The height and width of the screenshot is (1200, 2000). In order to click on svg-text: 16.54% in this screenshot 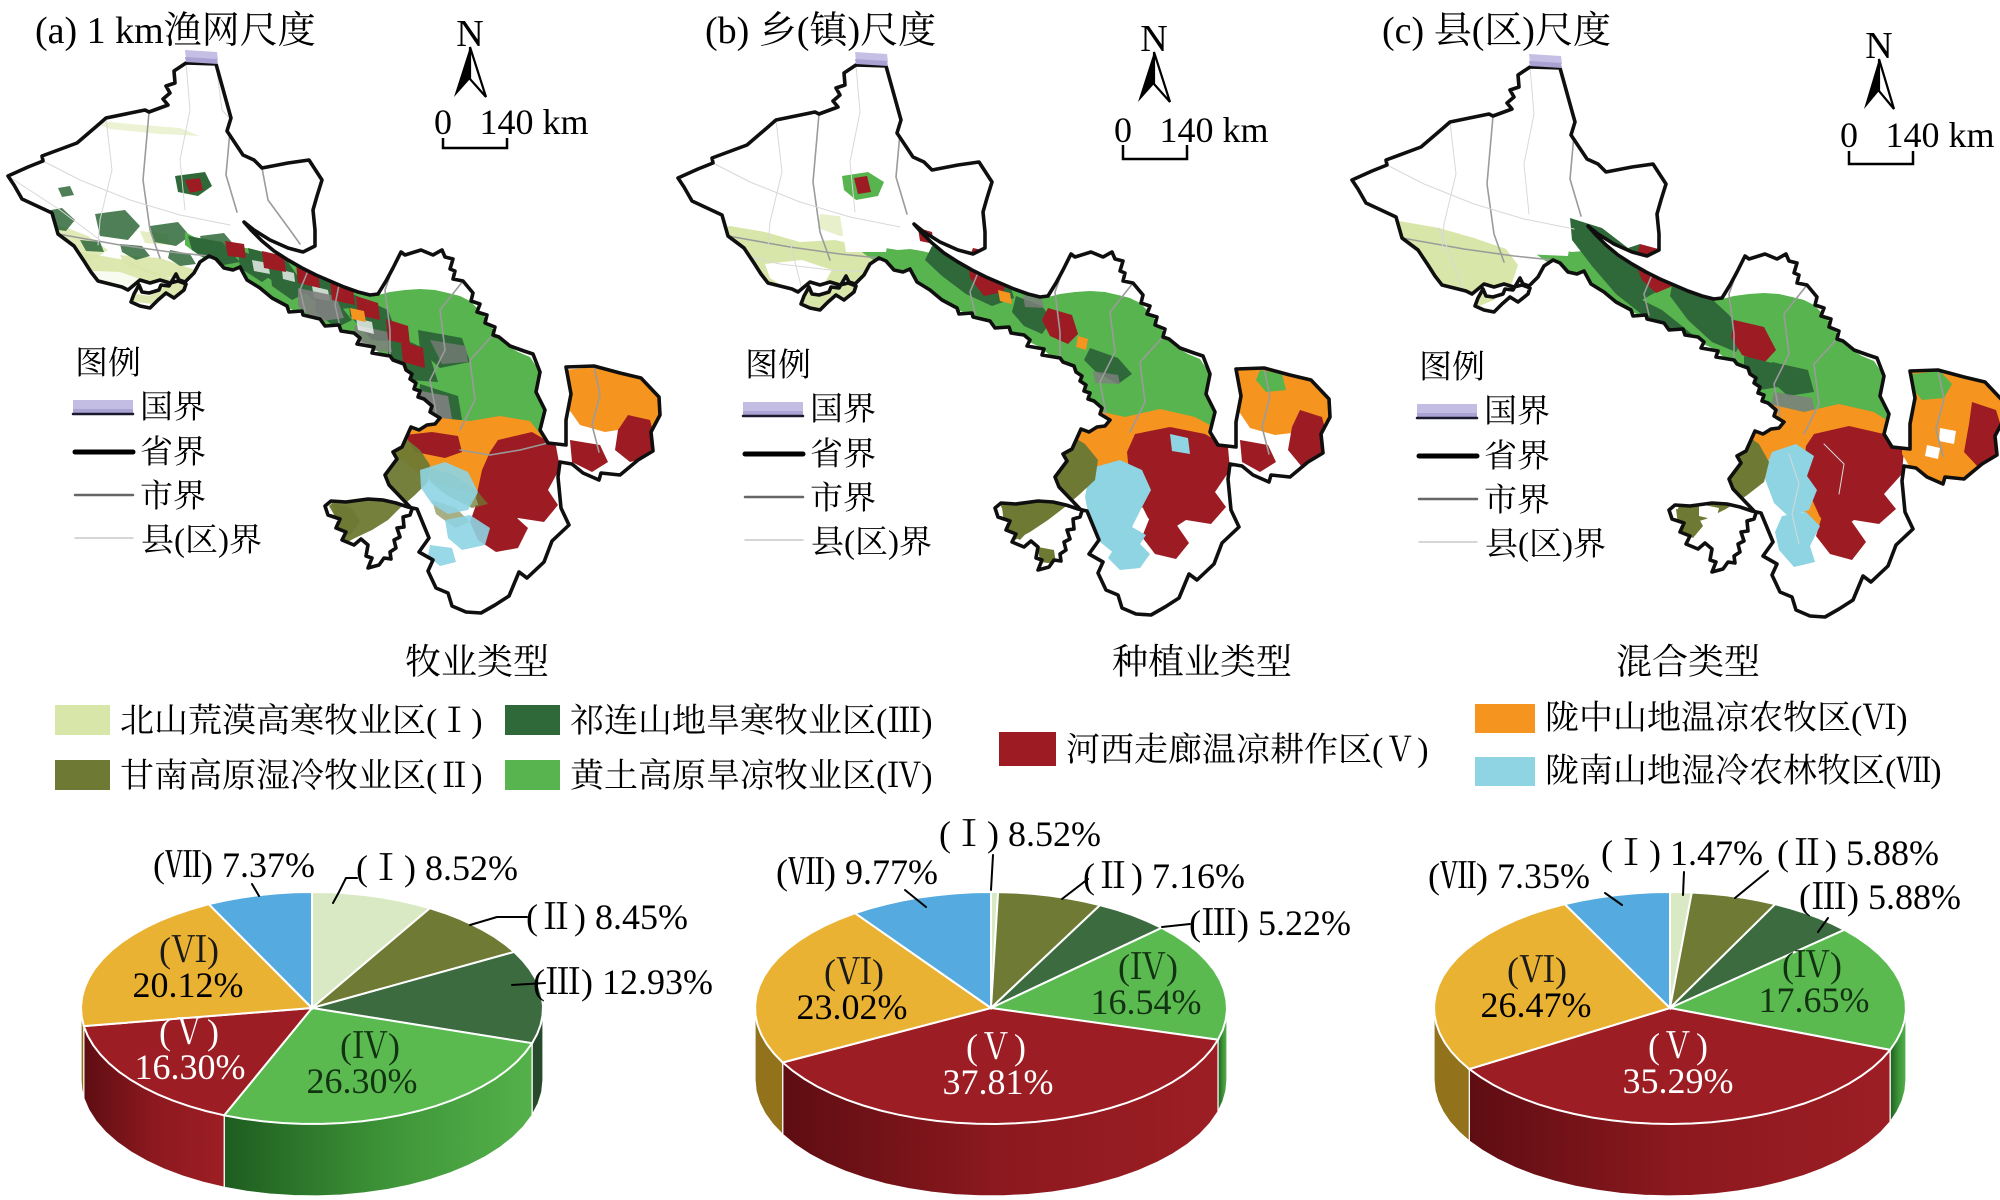, I will do `click(1146, 1002)`.